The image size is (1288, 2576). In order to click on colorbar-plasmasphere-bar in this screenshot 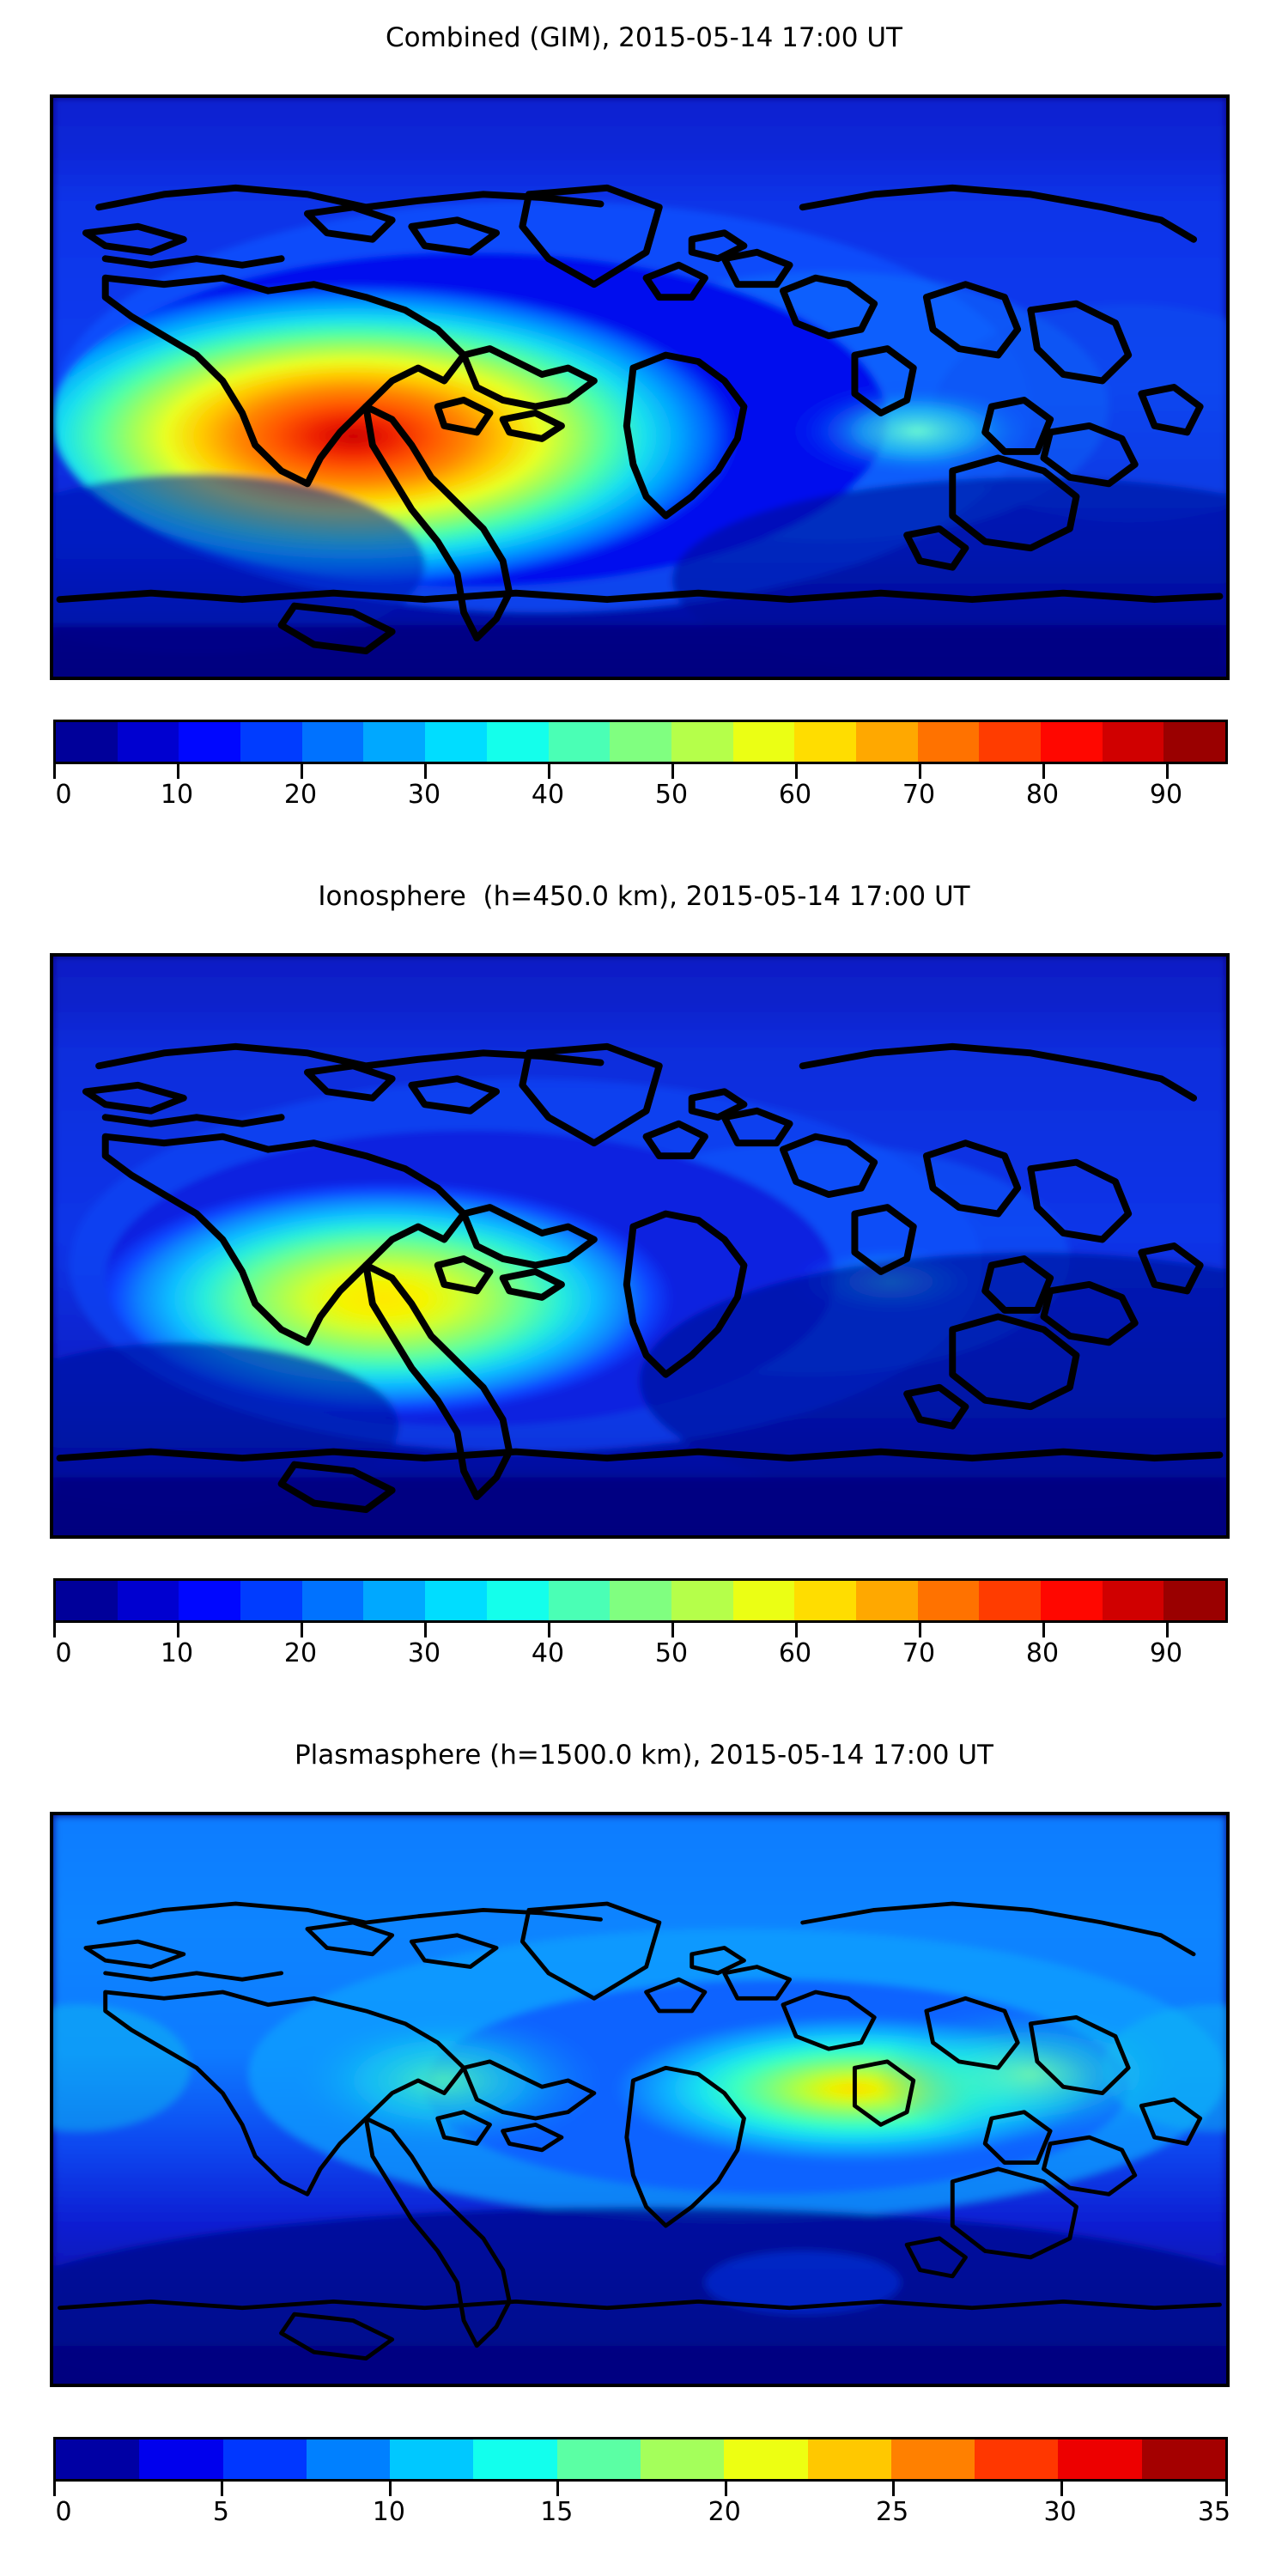, I will do `click(640, 2459)`.